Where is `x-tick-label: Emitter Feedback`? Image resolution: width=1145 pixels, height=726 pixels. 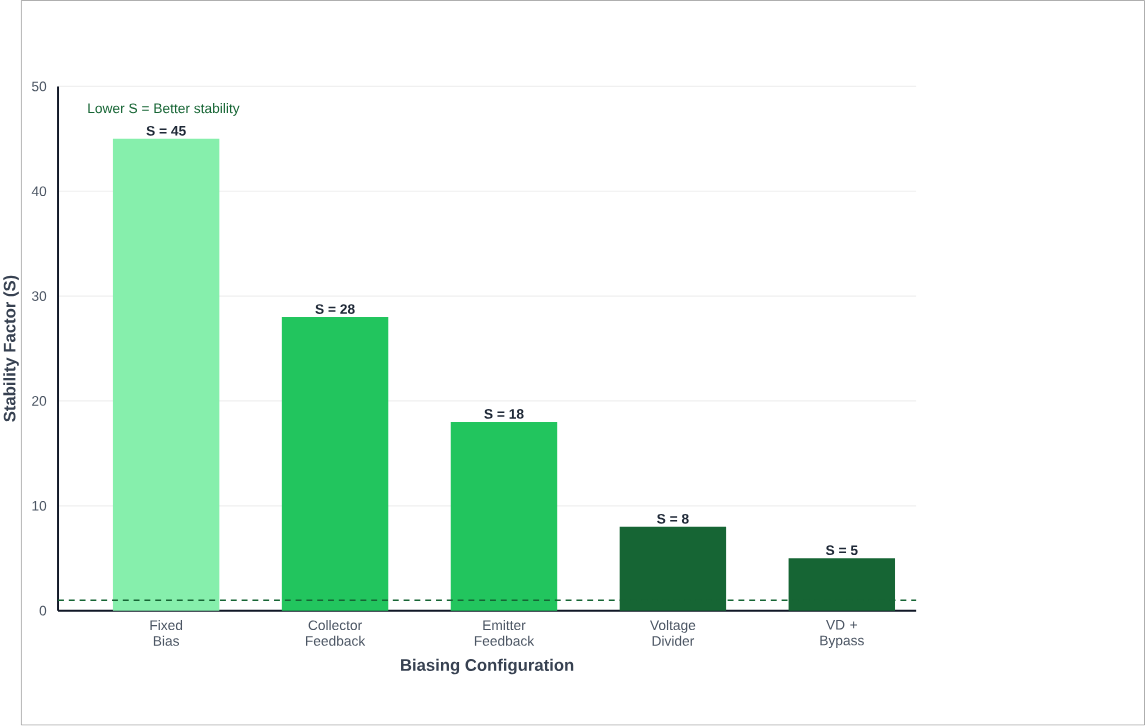 x-tick-label: Emitter Feedback is located at coordinates (504, 633).